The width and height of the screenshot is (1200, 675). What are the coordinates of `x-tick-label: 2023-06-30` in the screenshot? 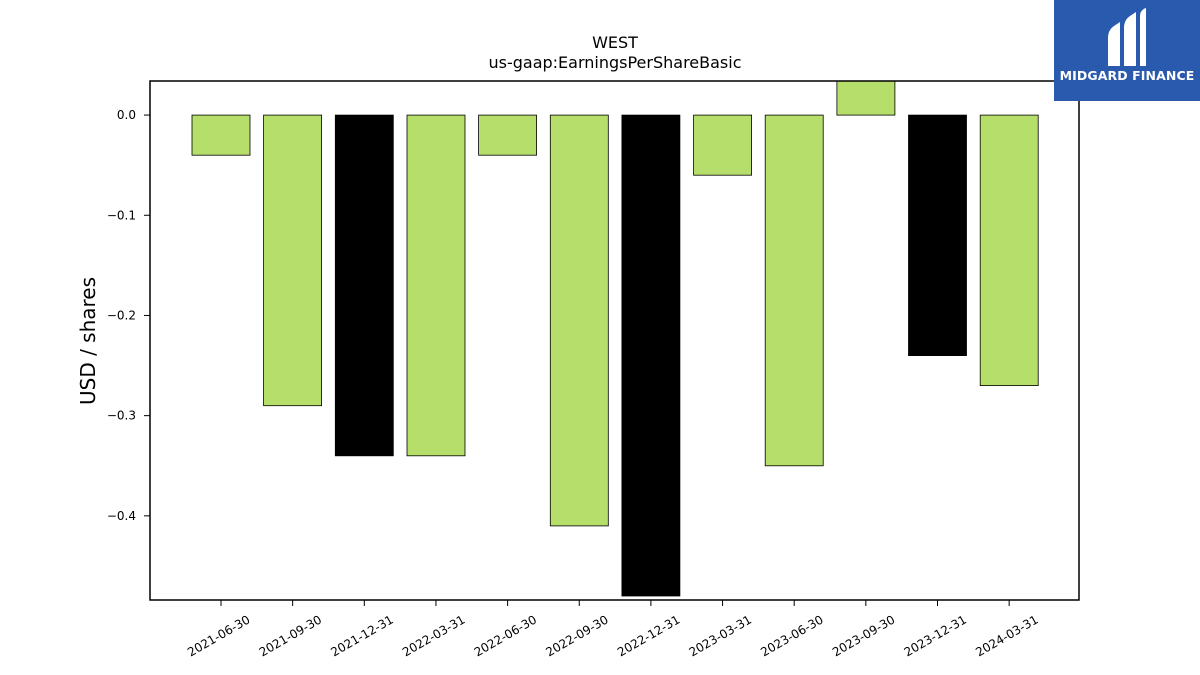 It's located at (791, 635).